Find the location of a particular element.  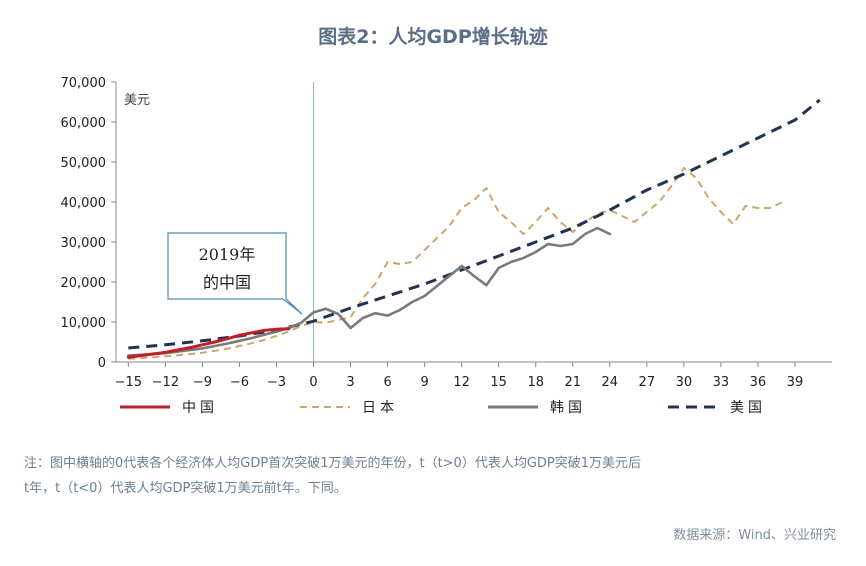

x-tick-label: −15 is located at coordinates (128, 382).